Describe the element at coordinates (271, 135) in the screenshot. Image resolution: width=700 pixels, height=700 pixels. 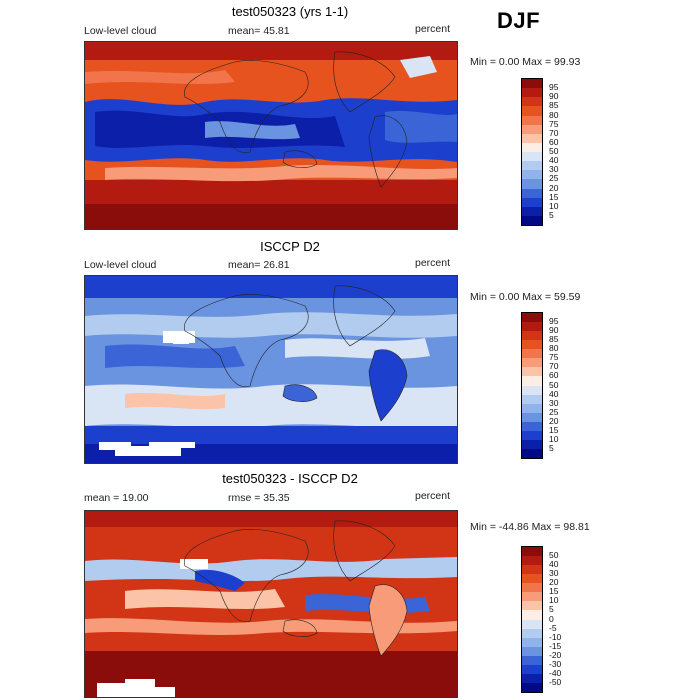
I see `panel-1-map` at that location.